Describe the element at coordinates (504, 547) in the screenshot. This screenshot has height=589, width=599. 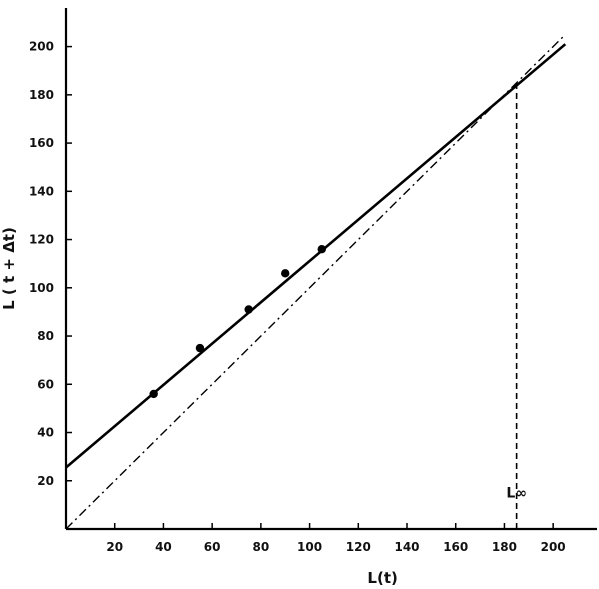
I see `x-tick-label: 180` at that location.